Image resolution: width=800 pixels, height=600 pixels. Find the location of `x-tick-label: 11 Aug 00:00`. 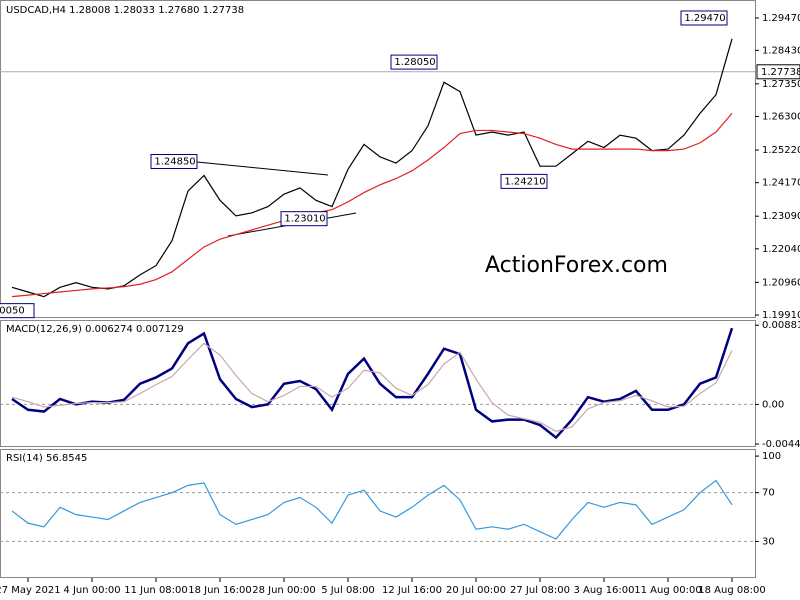

x-tick-label: 11 Aug 00:00 is located at coordinates (667, 590).